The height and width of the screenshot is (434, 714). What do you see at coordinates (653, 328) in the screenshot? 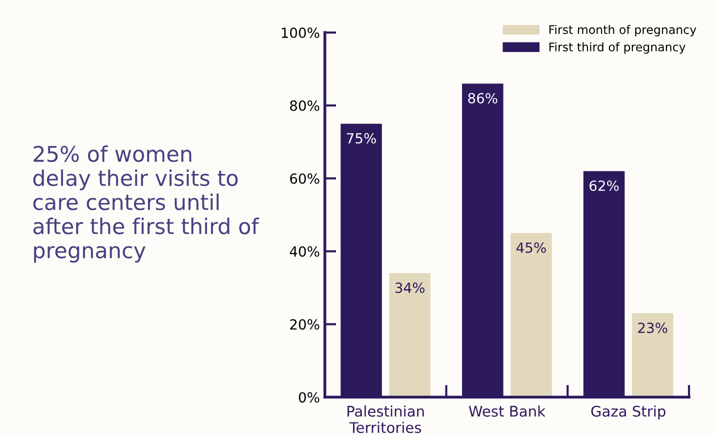
I see `data-label: 23%` at bounding box center [653, 328].